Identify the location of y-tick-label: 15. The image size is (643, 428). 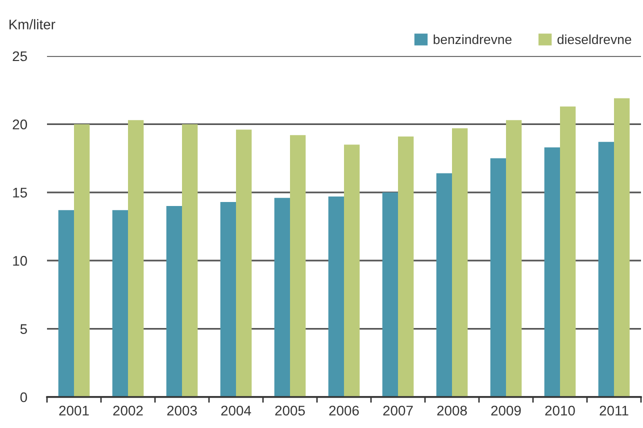
(20, 193).